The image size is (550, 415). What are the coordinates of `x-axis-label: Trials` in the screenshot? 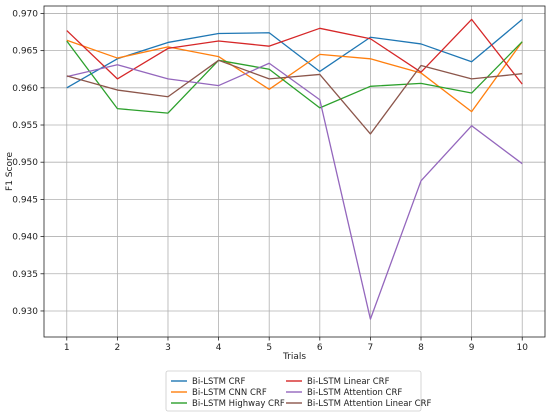 It's located at (294, 357).